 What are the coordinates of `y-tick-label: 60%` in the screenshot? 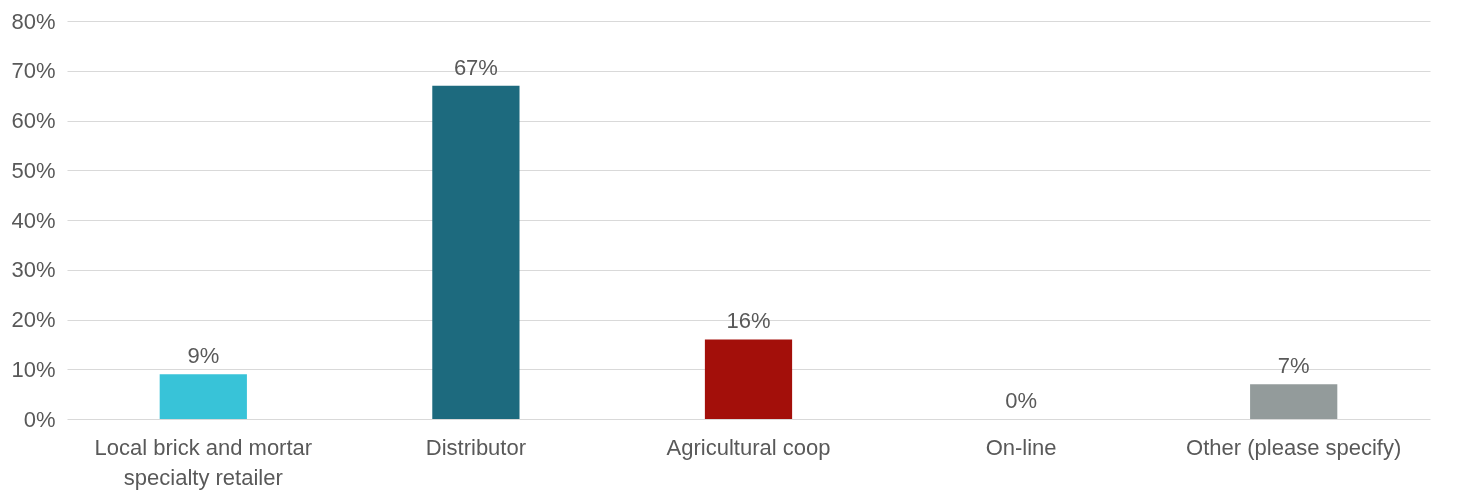 It's located at (33, 120).